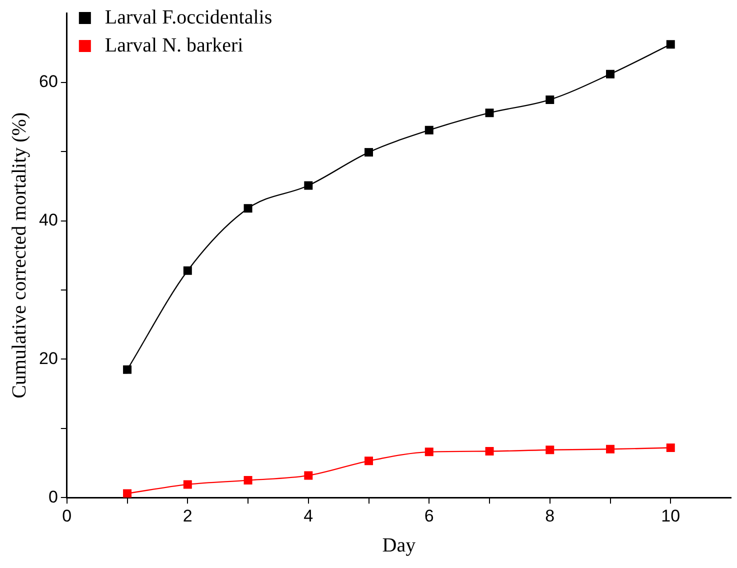 Image resolution: width=737 pixels, height=568 pixels. Describe the element at coordinates (188, 17) in the screenshot. I see `legend-label: Larval F.occidentalis` at that location.